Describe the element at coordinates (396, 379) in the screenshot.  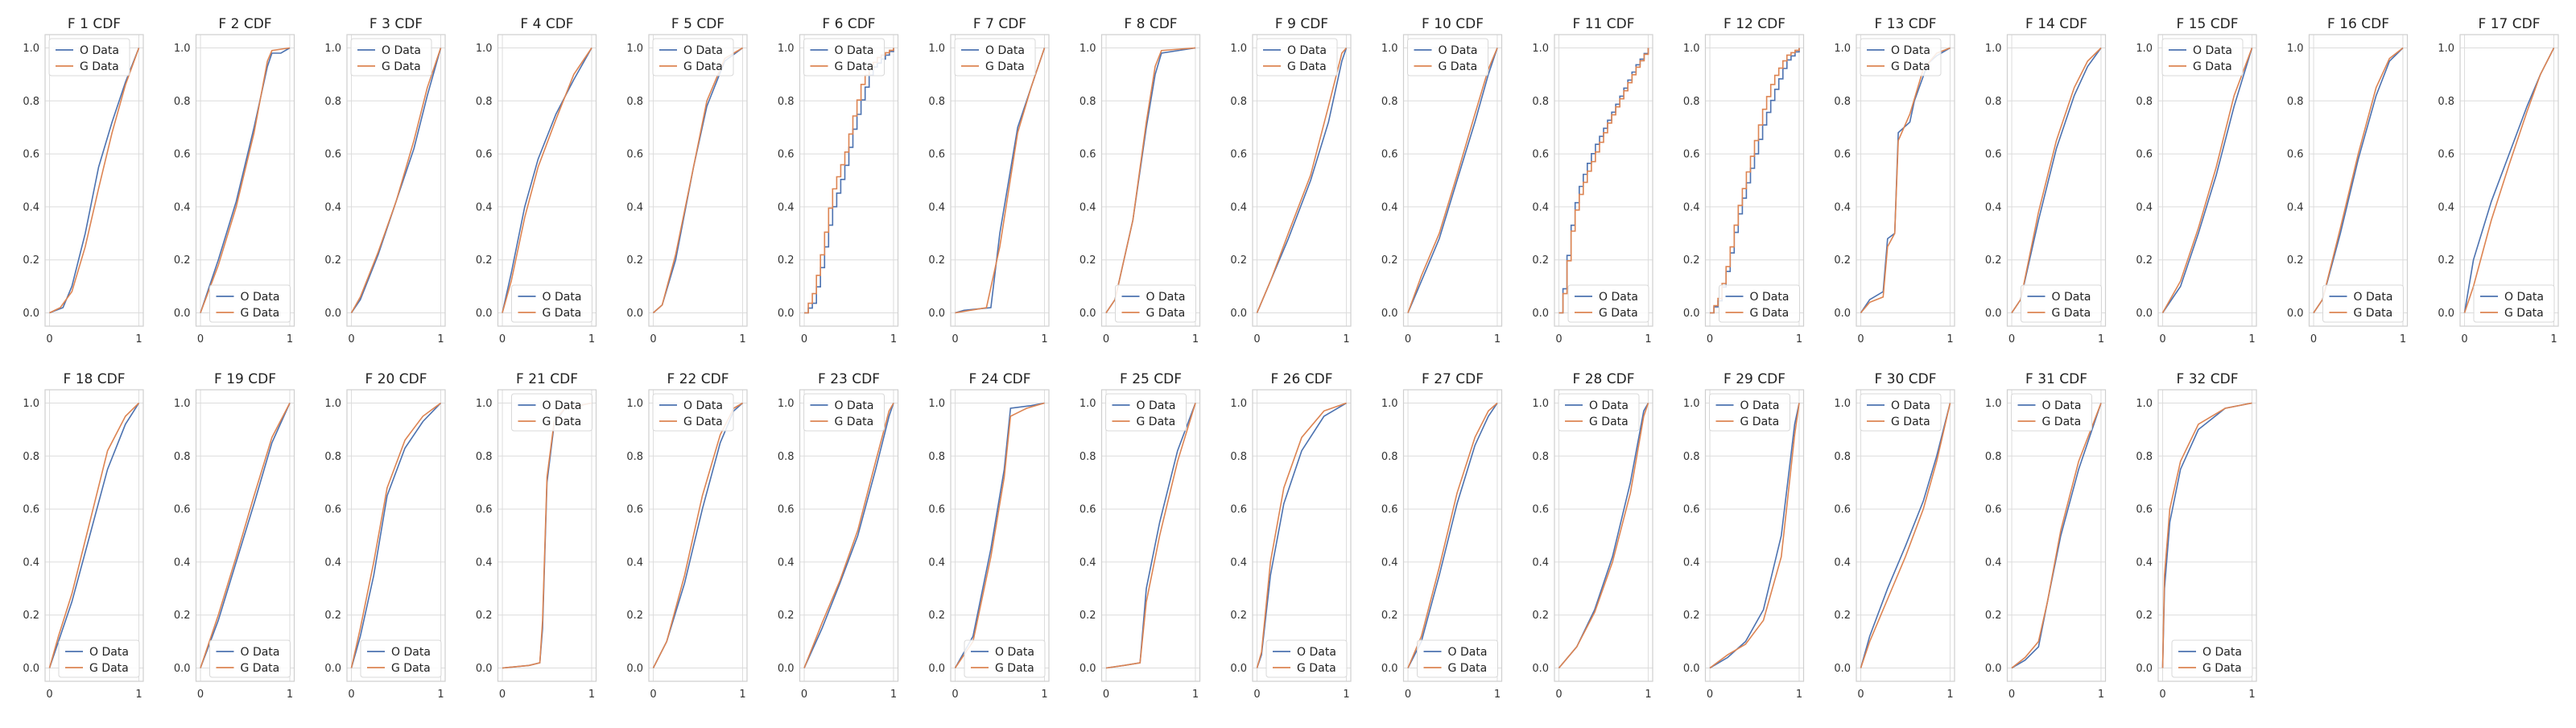
I see `chart-title: F 20 CDF` at that location.